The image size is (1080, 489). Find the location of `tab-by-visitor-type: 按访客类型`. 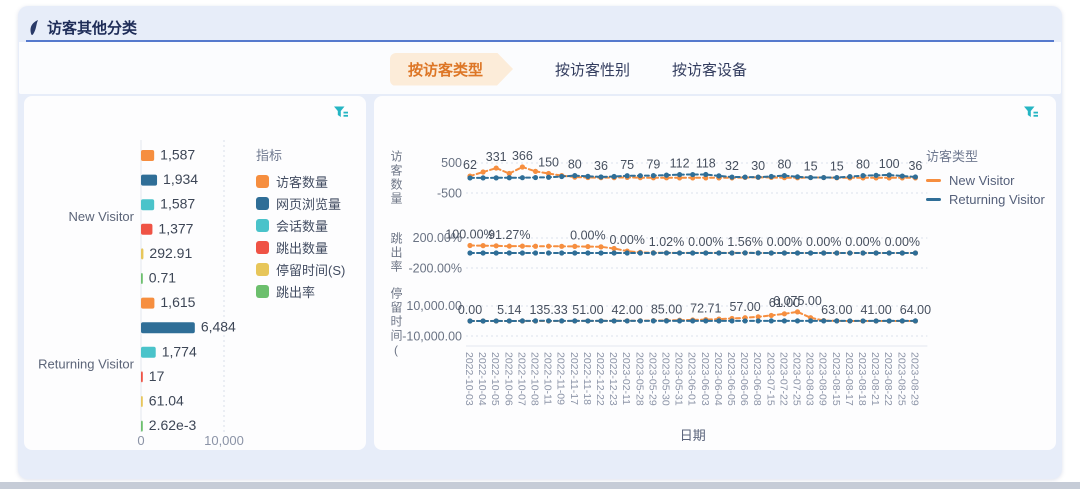

tab-by-visitor-type: 按访客类型 is located at coordinates (451, 69).